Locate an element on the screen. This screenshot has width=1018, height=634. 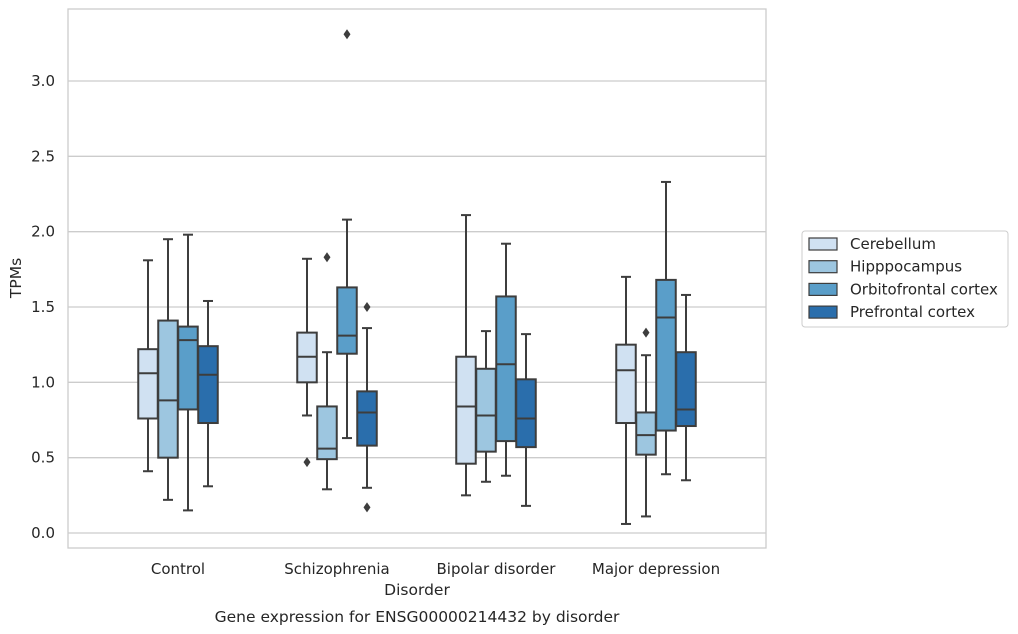
y-tick-label: 2.0 is located at coordinates (43, 232).